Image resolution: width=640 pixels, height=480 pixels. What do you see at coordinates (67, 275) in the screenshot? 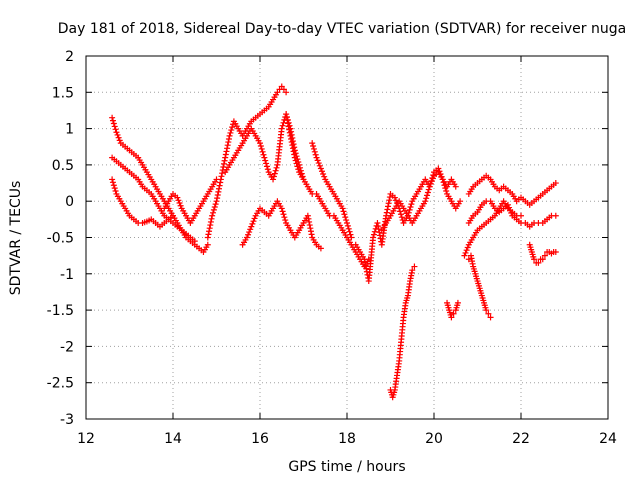
I see `y-tick-label: -1` at bounding box center [67, 275].